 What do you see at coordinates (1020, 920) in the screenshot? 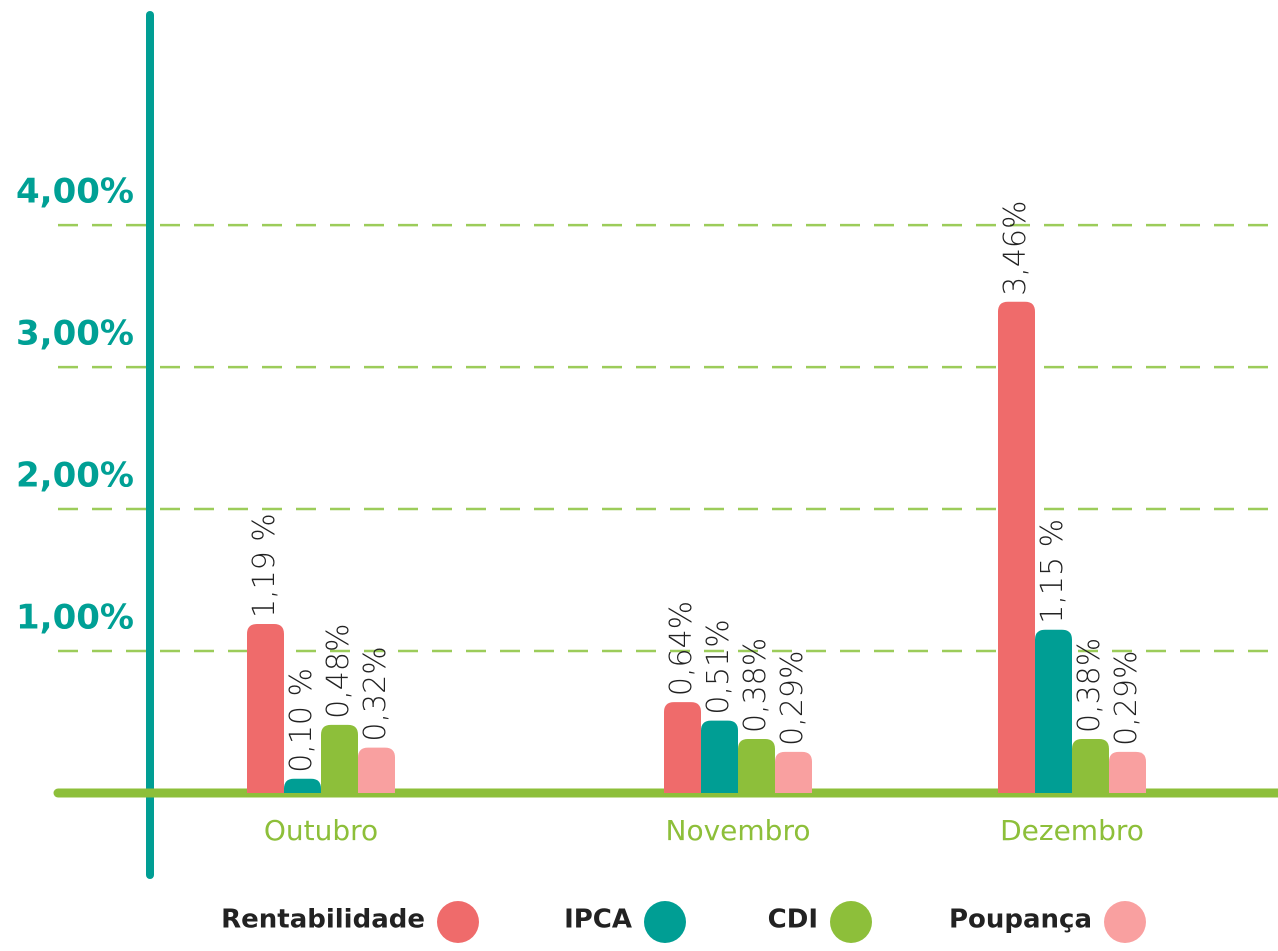
I see `legend-label: Poupança` at bounding box center [1020, 920].